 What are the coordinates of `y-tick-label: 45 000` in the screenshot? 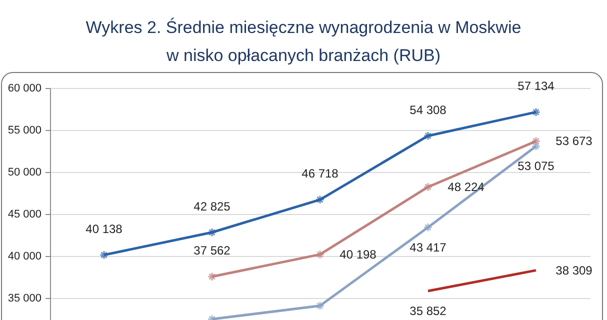 It's located at (25, 214).